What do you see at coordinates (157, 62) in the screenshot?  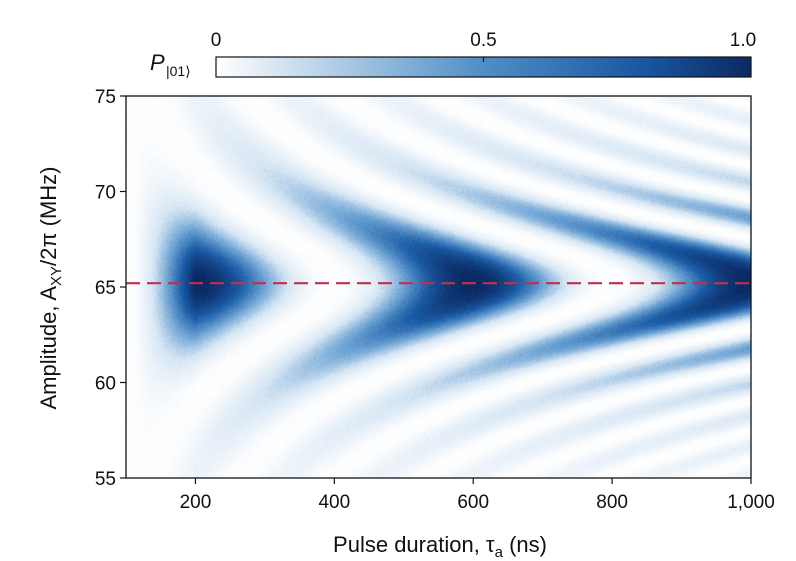 I see `colorbar-label: P` at bounding box center [157, 62].